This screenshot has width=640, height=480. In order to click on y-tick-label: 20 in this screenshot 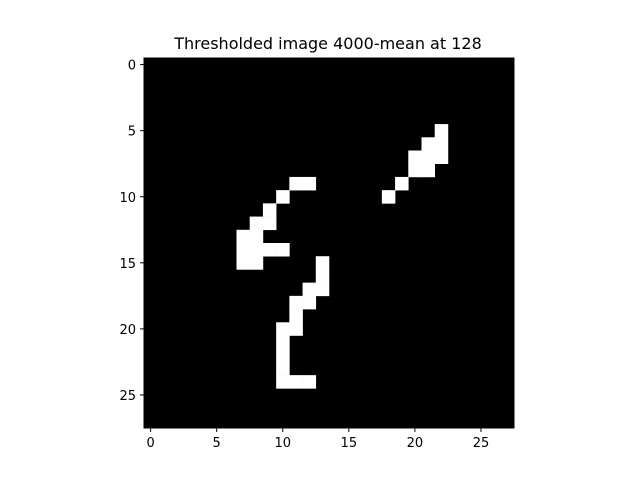, I will do `click(127, 330)`.